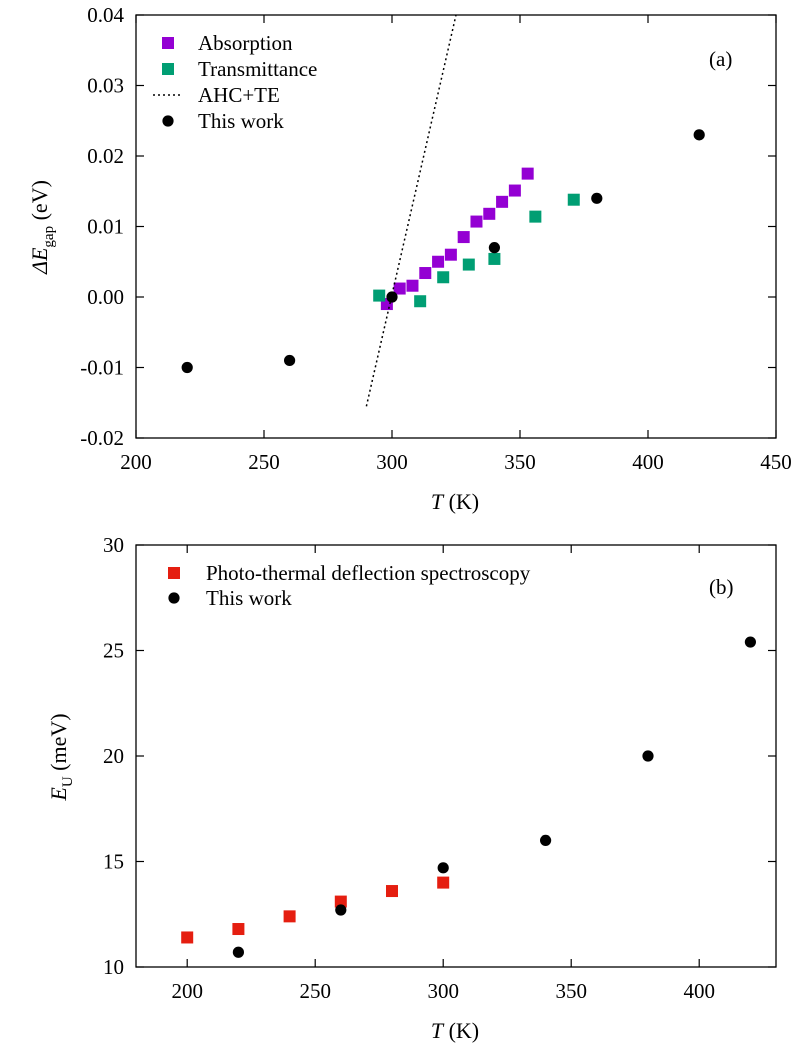 Image resolution: width=796 pixels, height=1053 pixels. Describe the element at coordinates (168, 121) in the screenshot. I see `legend-this-work-marker-a` at that location.